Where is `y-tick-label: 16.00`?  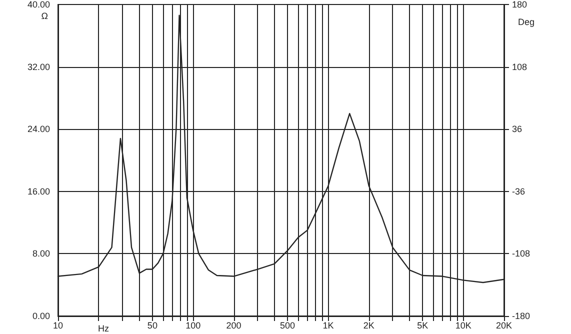 y-tick-label: 16.00 is located at coordinates (38, 191).